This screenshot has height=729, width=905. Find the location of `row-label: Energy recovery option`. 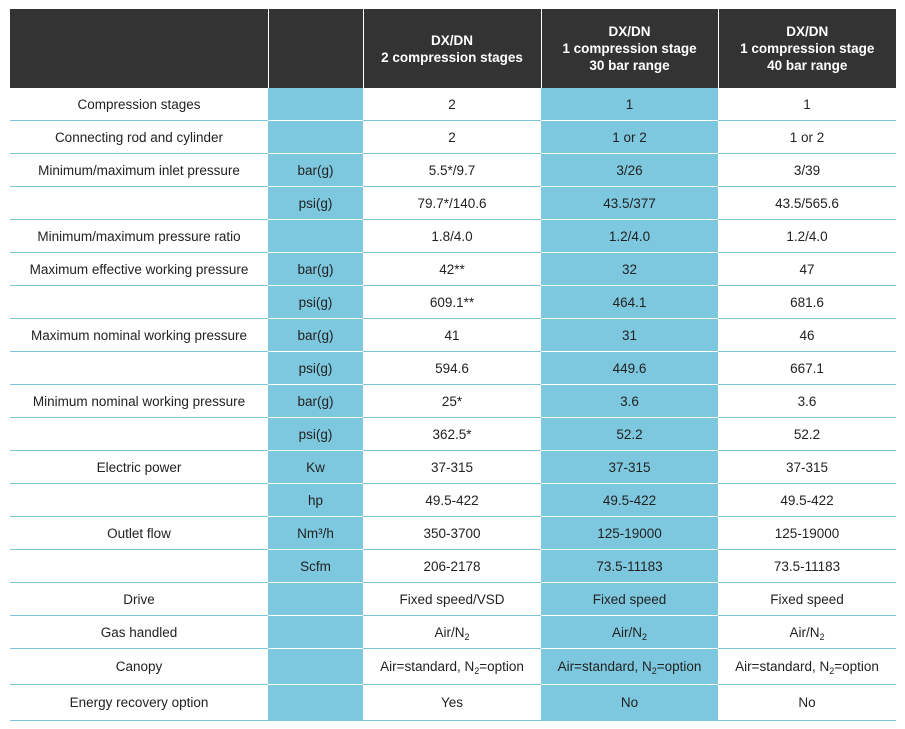

row-label: Energy recovery option is located at coordinates (139, 702).